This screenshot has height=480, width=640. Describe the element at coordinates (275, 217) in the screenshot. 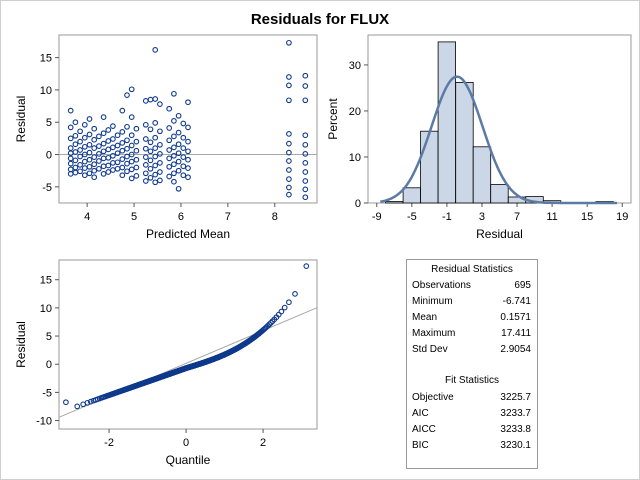

I see `x-tick-label: 8` at that location.